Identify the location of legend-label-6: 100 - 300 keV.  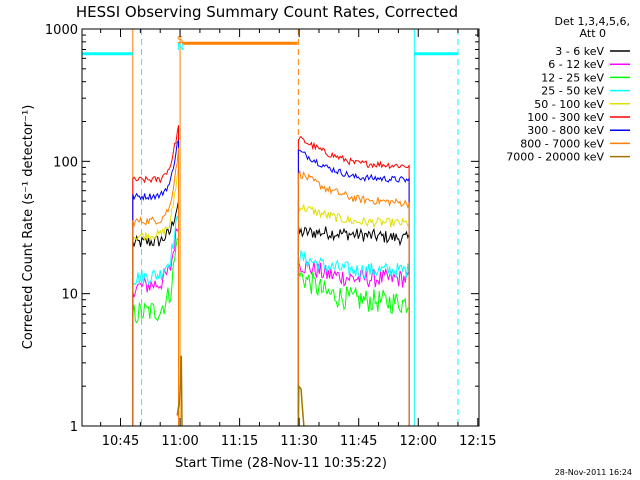
(565, 117).